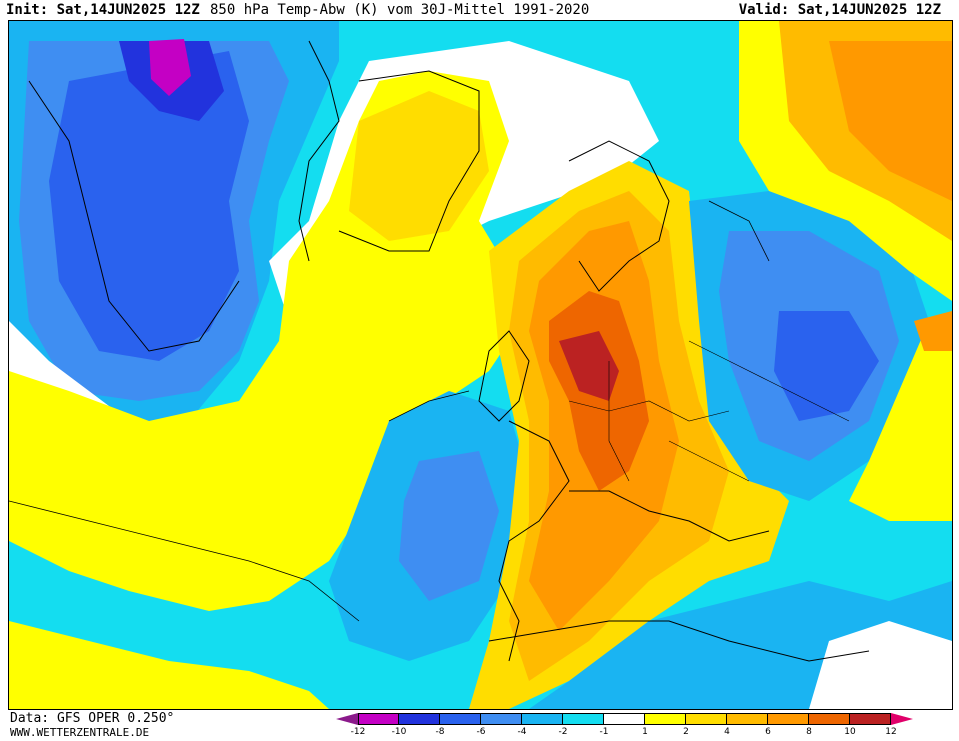 The image size is (959, 741). I want to click on british-isles-coast, so click(504, 376).